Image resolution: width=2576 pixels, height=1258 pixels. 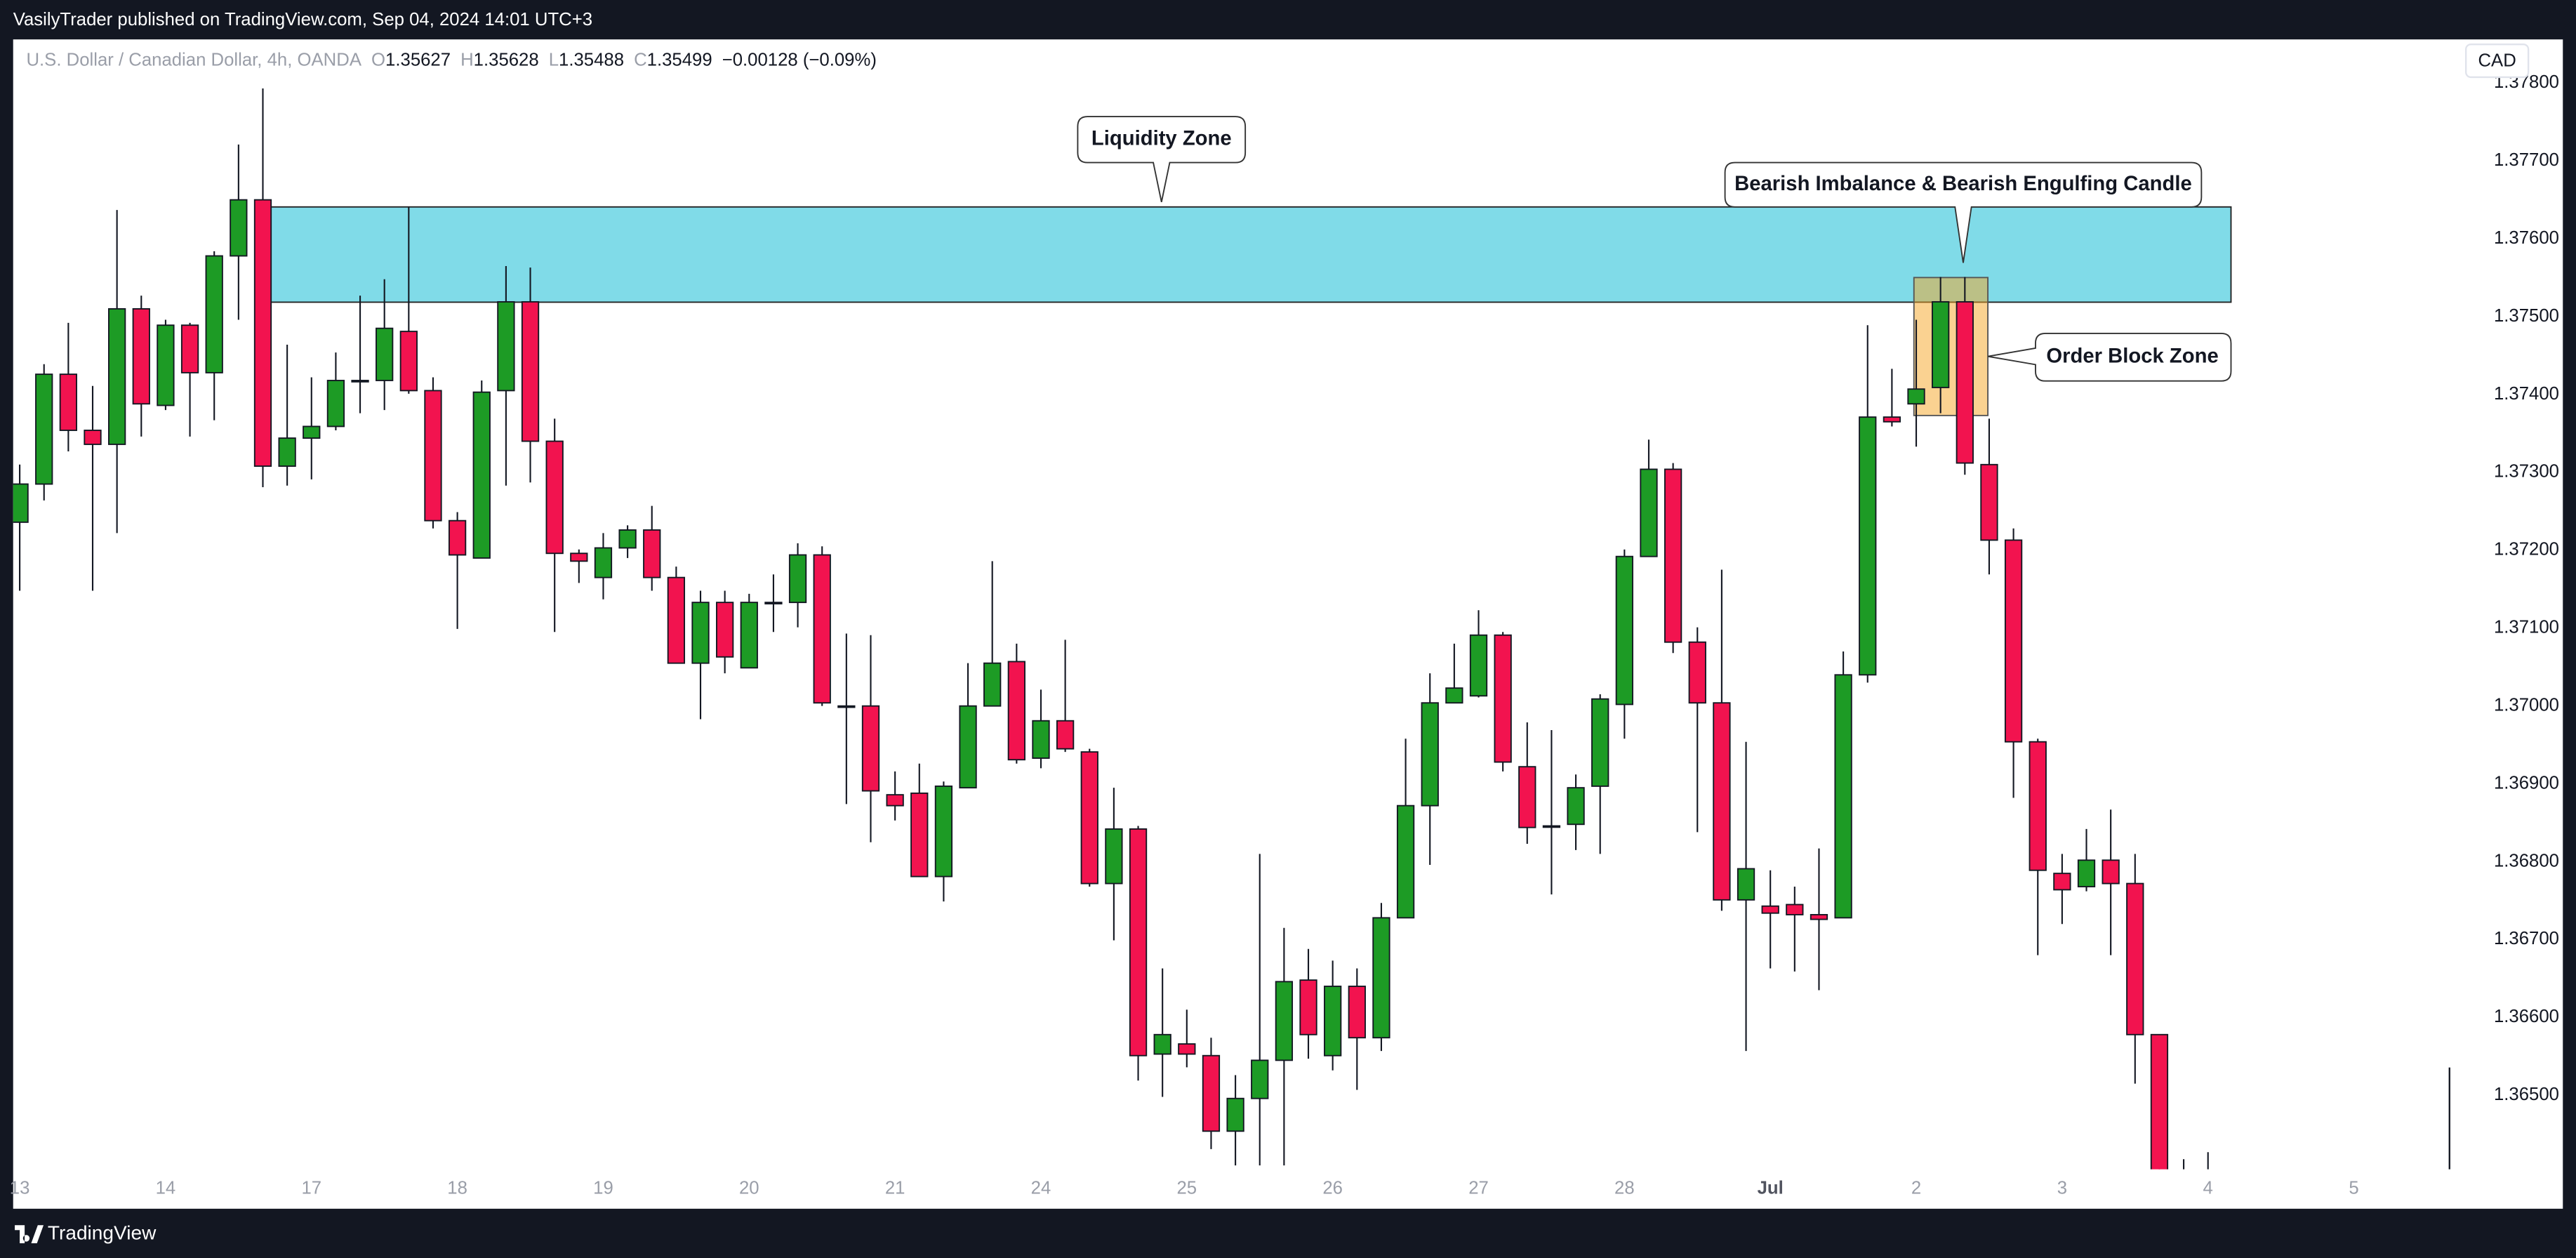 What do you see at coordinates (378, 59) in the screenshot?
I see `ohlc-label: O` at bounding box center [378, 59].